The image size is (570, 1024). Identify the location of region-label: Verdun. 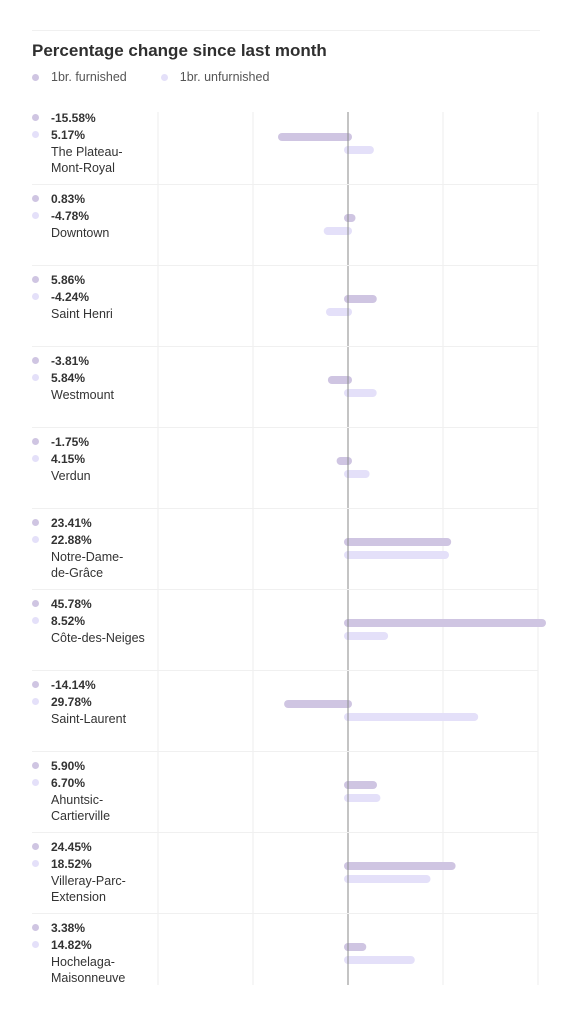
(106, 476).